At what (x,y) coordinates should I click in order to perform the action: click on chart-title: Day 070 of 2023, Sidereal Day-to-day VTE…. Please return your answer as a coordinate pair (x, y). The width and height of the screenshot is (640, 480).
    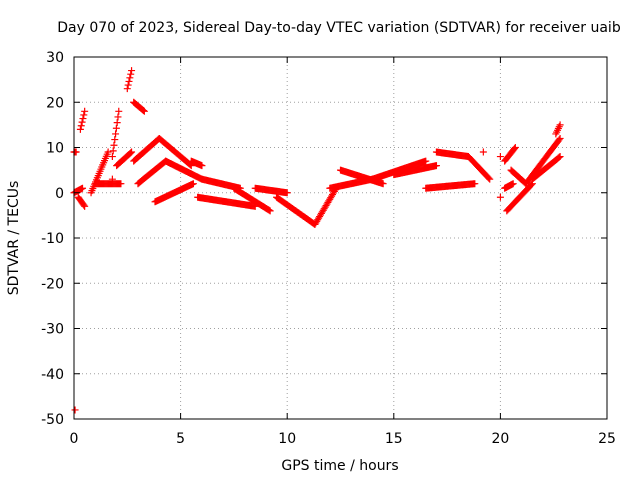
    Looking at the image, I should click on (339, 28).